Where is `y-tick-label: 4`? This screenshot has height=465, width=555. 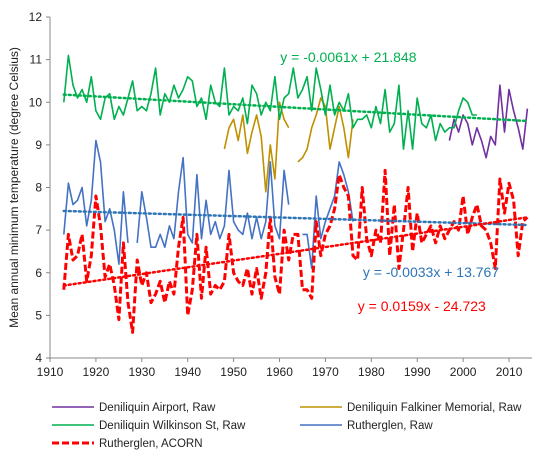 y-tick-label: 4 is located at coordinates (38, 358).